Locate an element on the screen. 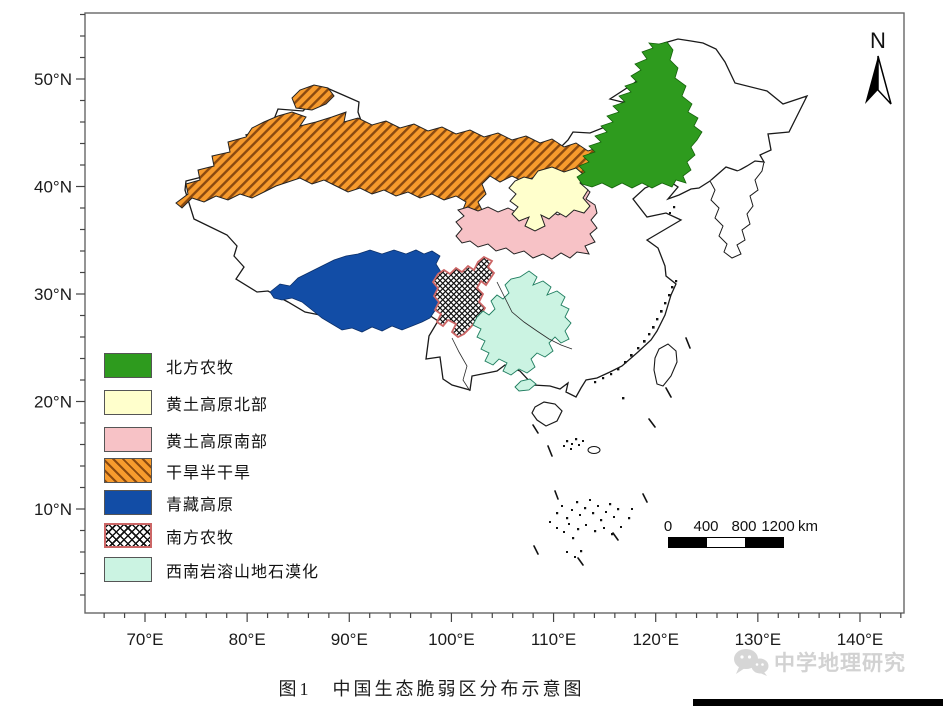 This screenshot has height=706, width=943. legend-label: 黄土高原南部 is located at coordinates (217, 442).